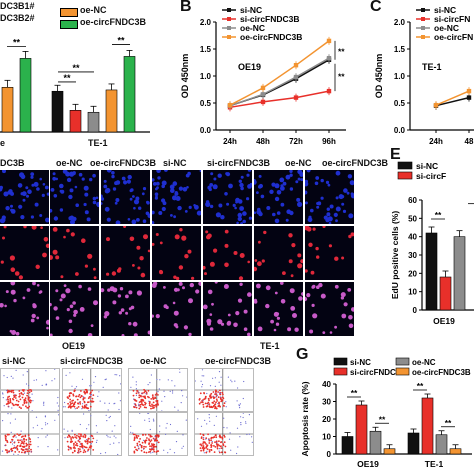  Describe the element at coordinates (420, 386) in the screenshot. I see `panel-g-sig-label-1-a: **` at that location.